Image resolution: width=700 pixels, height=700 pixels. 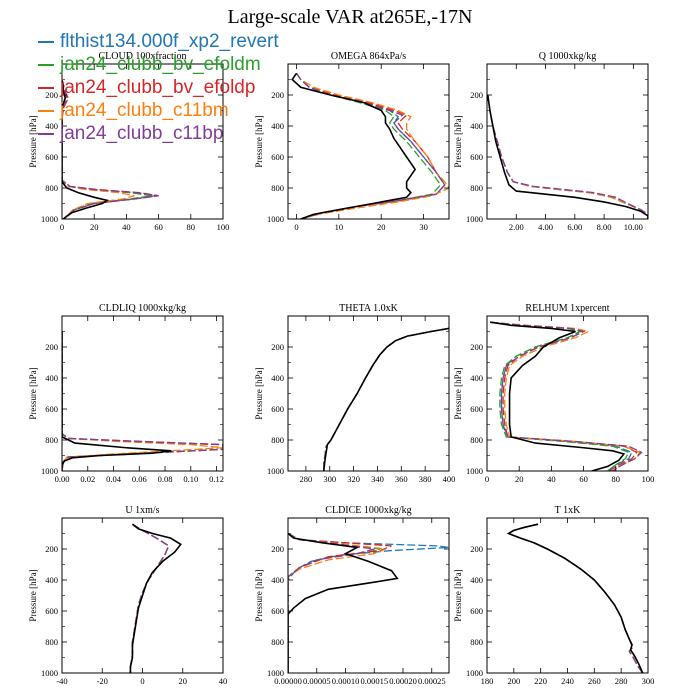 I want to click on x-tick-label: 2.00, so click(x=516, y=227).